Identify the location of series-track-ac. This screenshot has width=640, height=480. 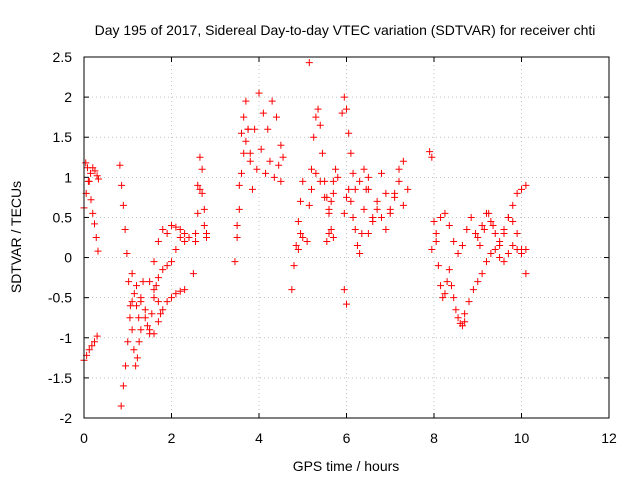
(502, 215).